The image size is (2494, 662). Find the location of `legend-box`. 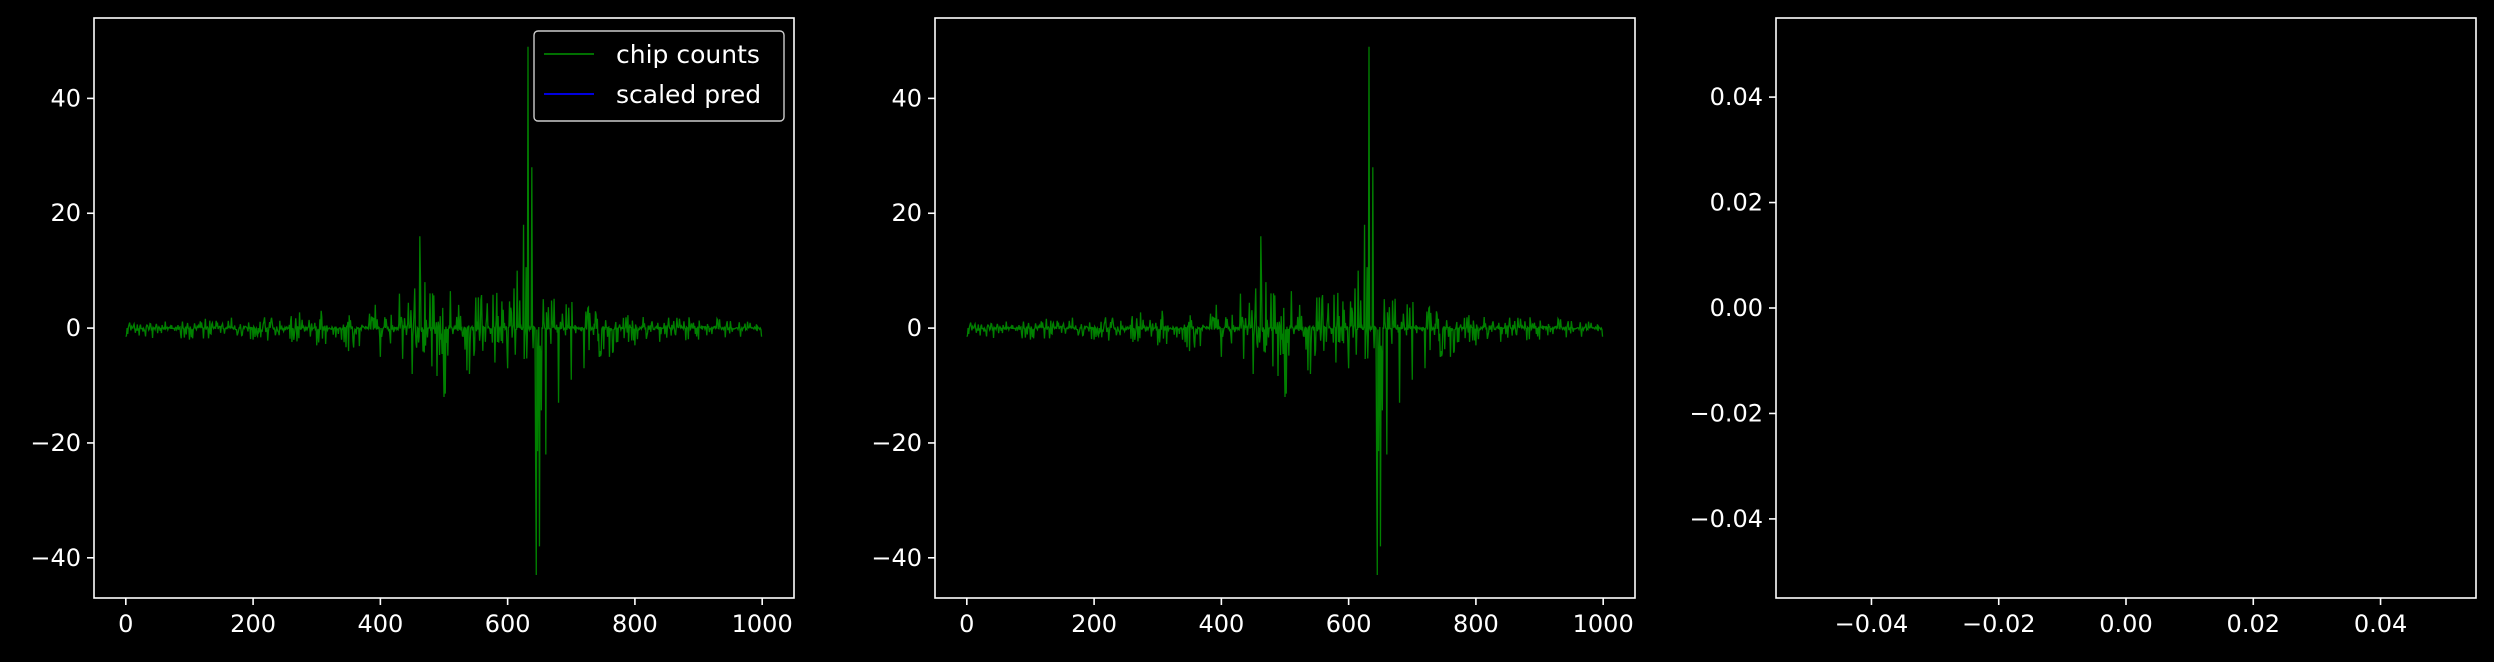

legend-box is located at coordinates (659, 76).